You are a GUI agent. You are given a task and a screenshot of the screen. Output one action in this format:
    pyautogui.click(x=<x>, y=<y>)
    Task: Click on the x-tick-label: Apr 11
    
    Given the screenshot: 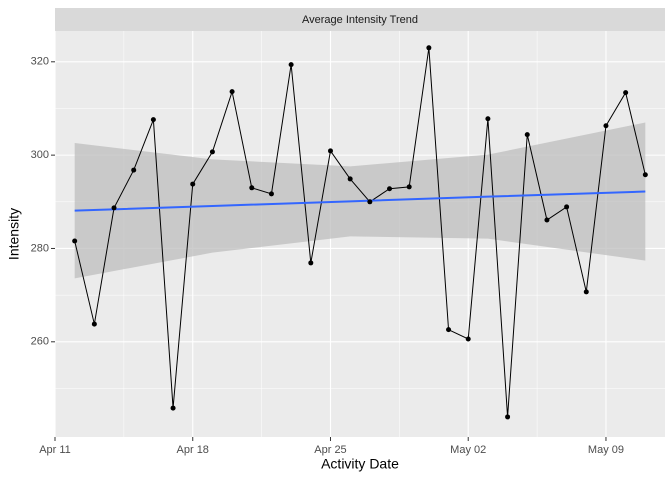 What is the action you would take?
    pyautogui.click(x=55, y=450)
    